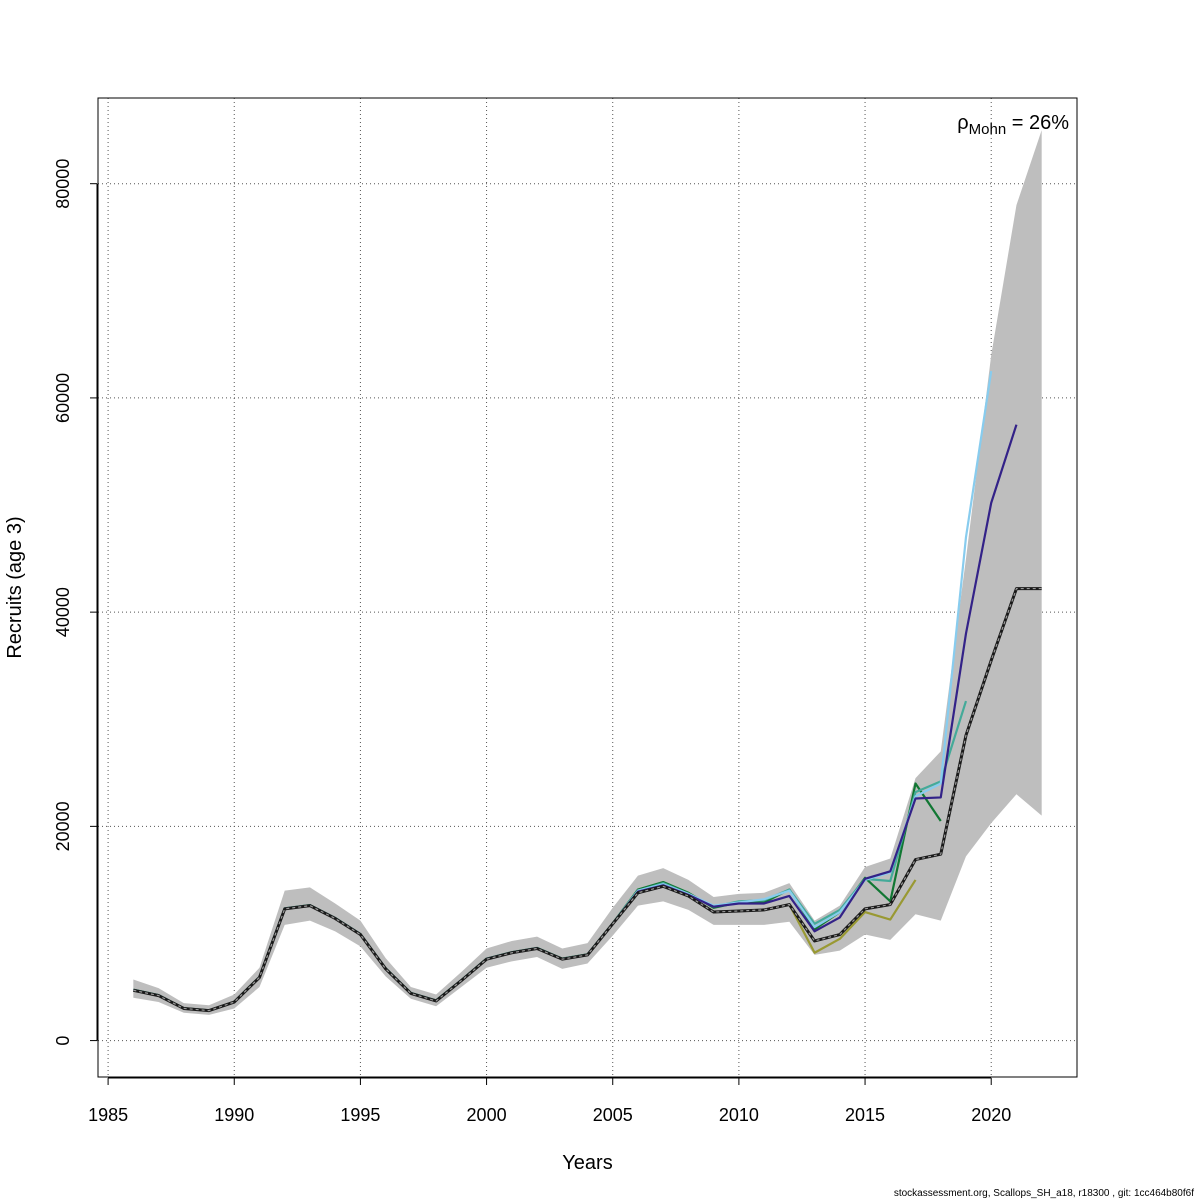 The image size is (1200, 1200). I want to click on mohn-value: = 26%, so click(1037, 123).